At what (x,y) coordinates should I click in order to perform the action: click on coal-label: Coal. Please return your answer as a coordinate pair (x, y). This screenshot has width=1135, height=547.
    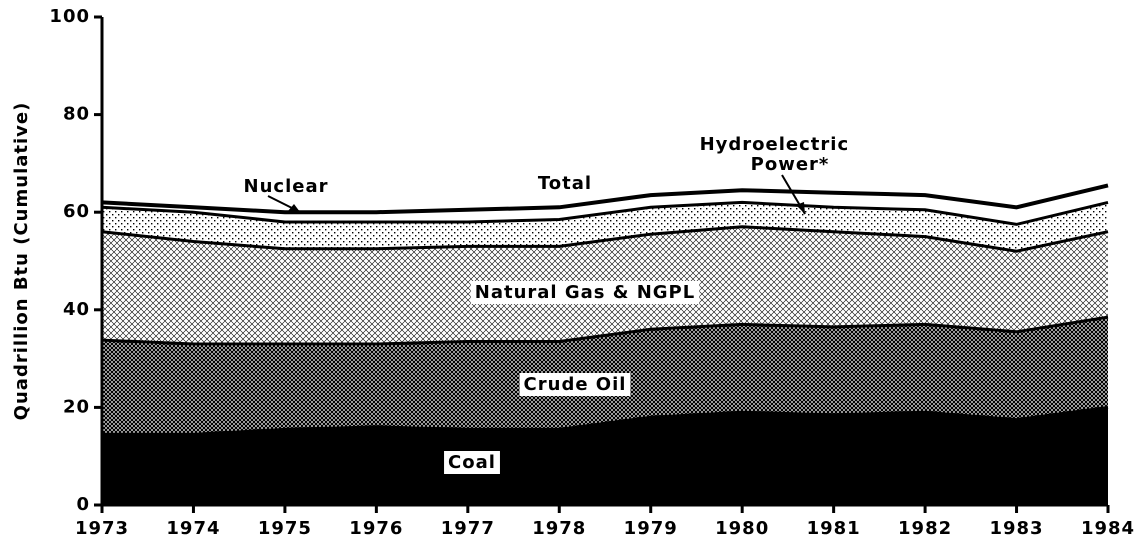
    Looking at the image, I should click on (472, 462).